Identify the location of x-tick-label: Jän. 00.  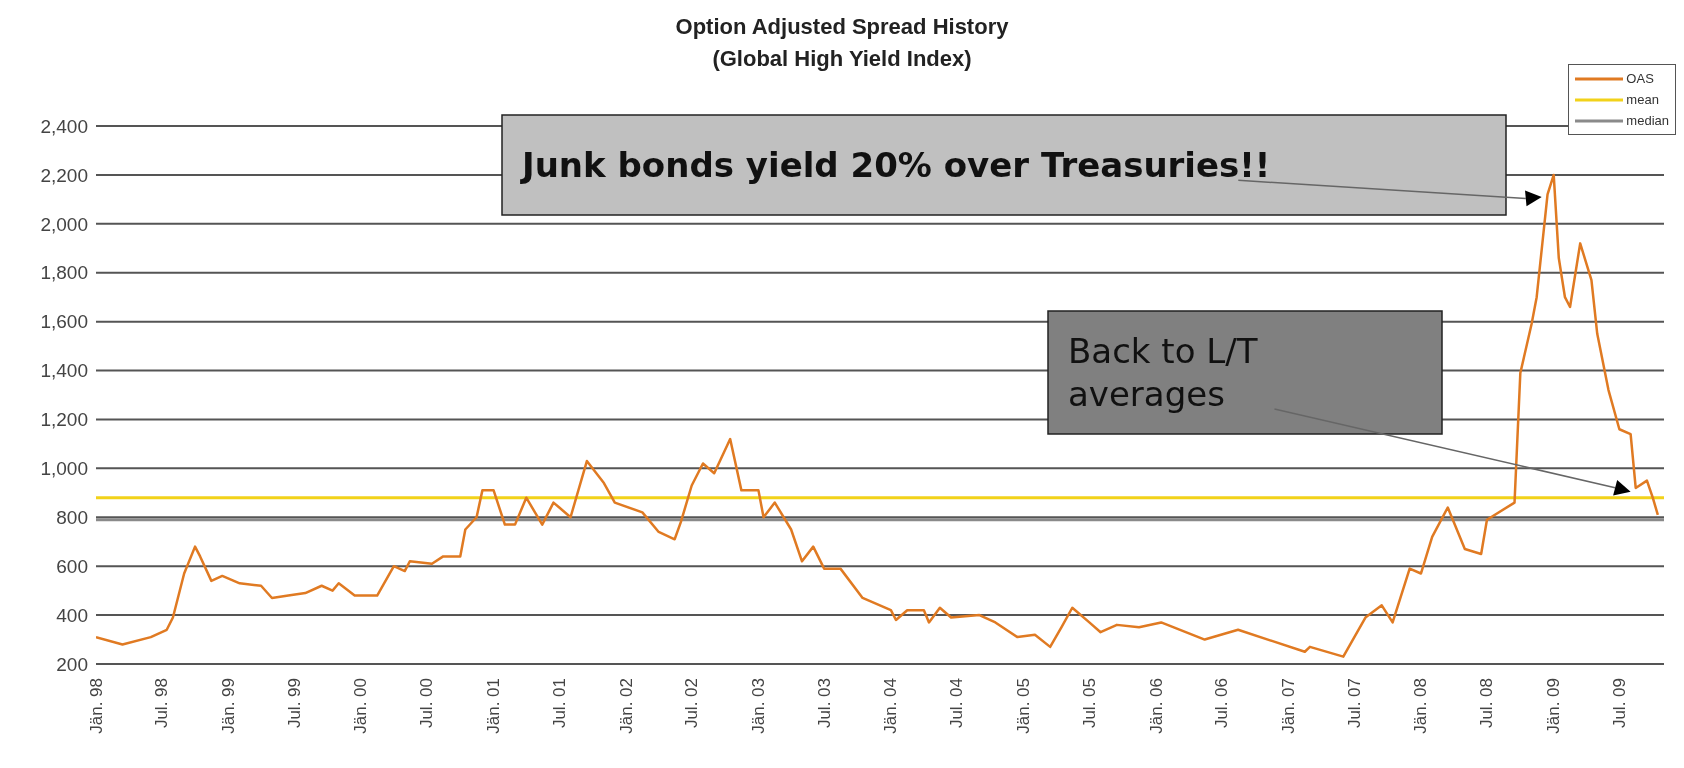
(361, 706).